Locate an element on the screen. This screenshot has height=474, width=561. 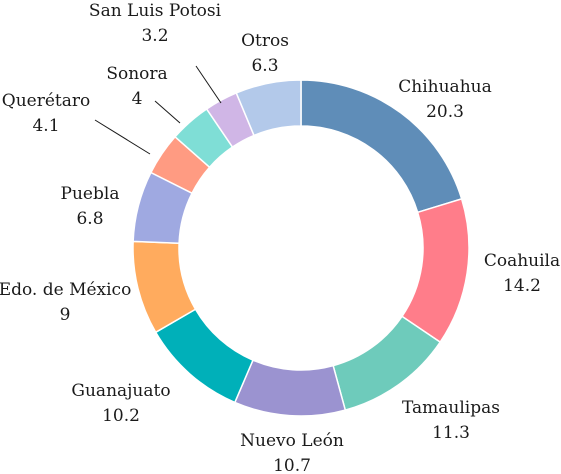
leader-line-queretaro is located at coordinates (122, 137).